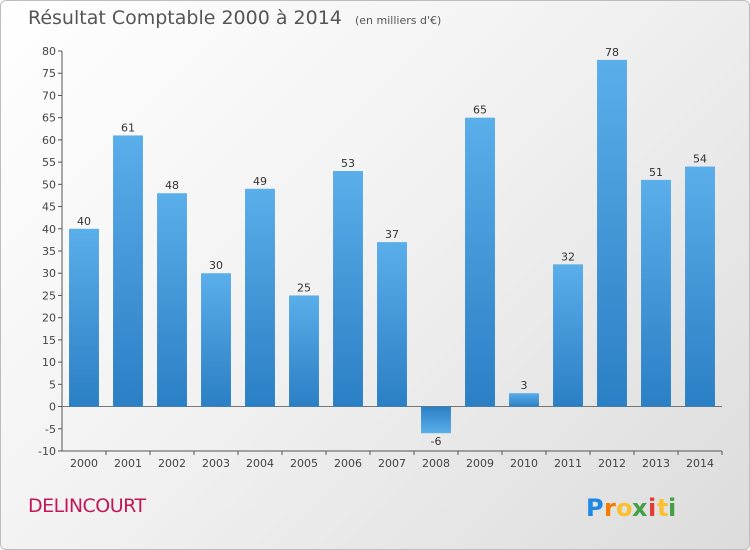 This screenshot has width=750, height=550. Describe the element at coordinates (656, 463) in the screenshot. I see `x-tick-label: 2013` at that location.